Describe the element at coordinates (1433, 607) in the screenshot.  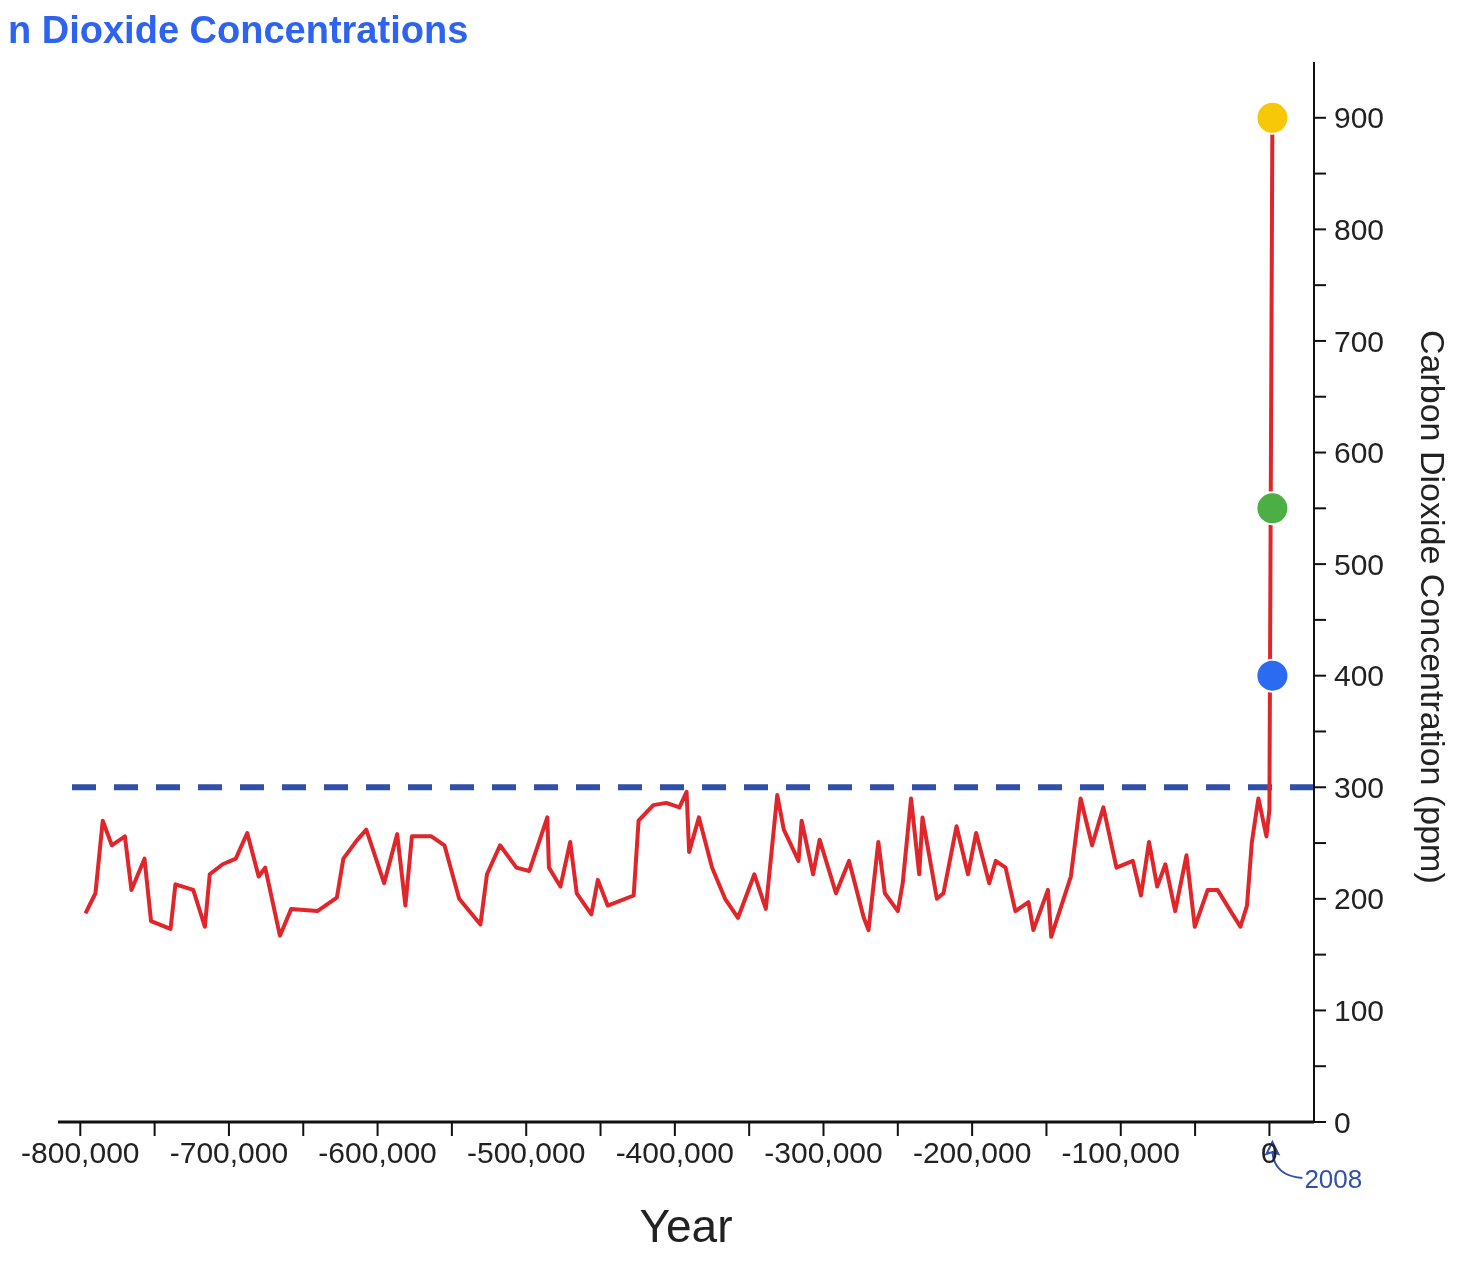
I see `y-axis-title: Carbon Dioxide Concentration (ppm)` at that location.